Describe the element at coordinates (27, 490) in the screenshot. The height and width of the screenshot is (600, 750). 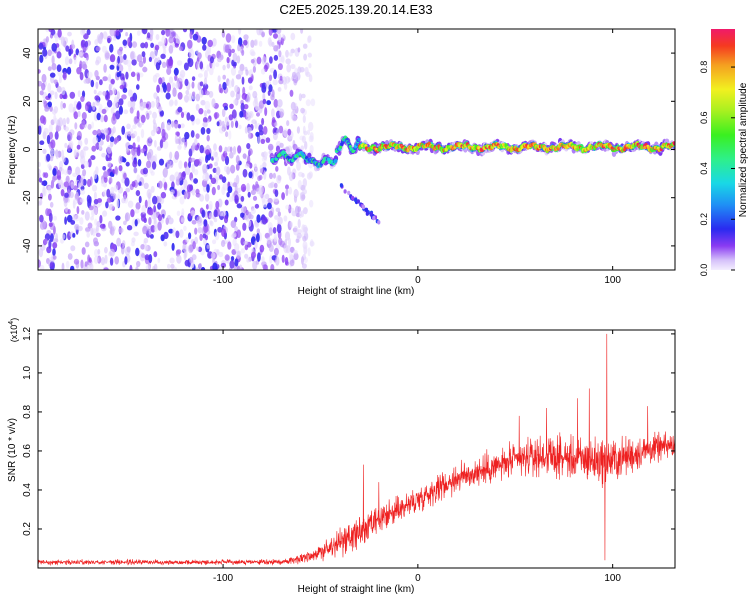
I see `snr-y-tick-label: 0.4` at that location.